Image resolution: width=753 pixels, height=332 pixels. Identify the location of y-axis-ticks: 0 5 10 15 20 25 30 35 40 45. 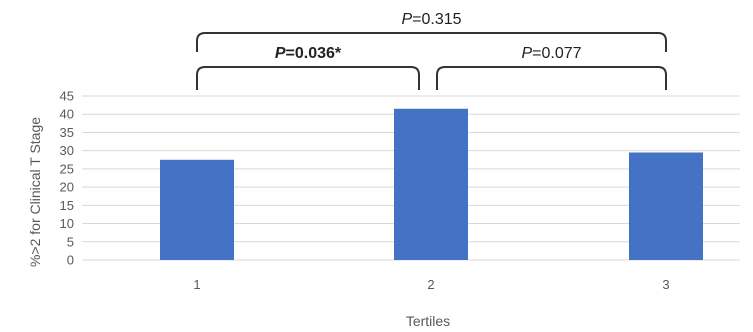
(67, 178).